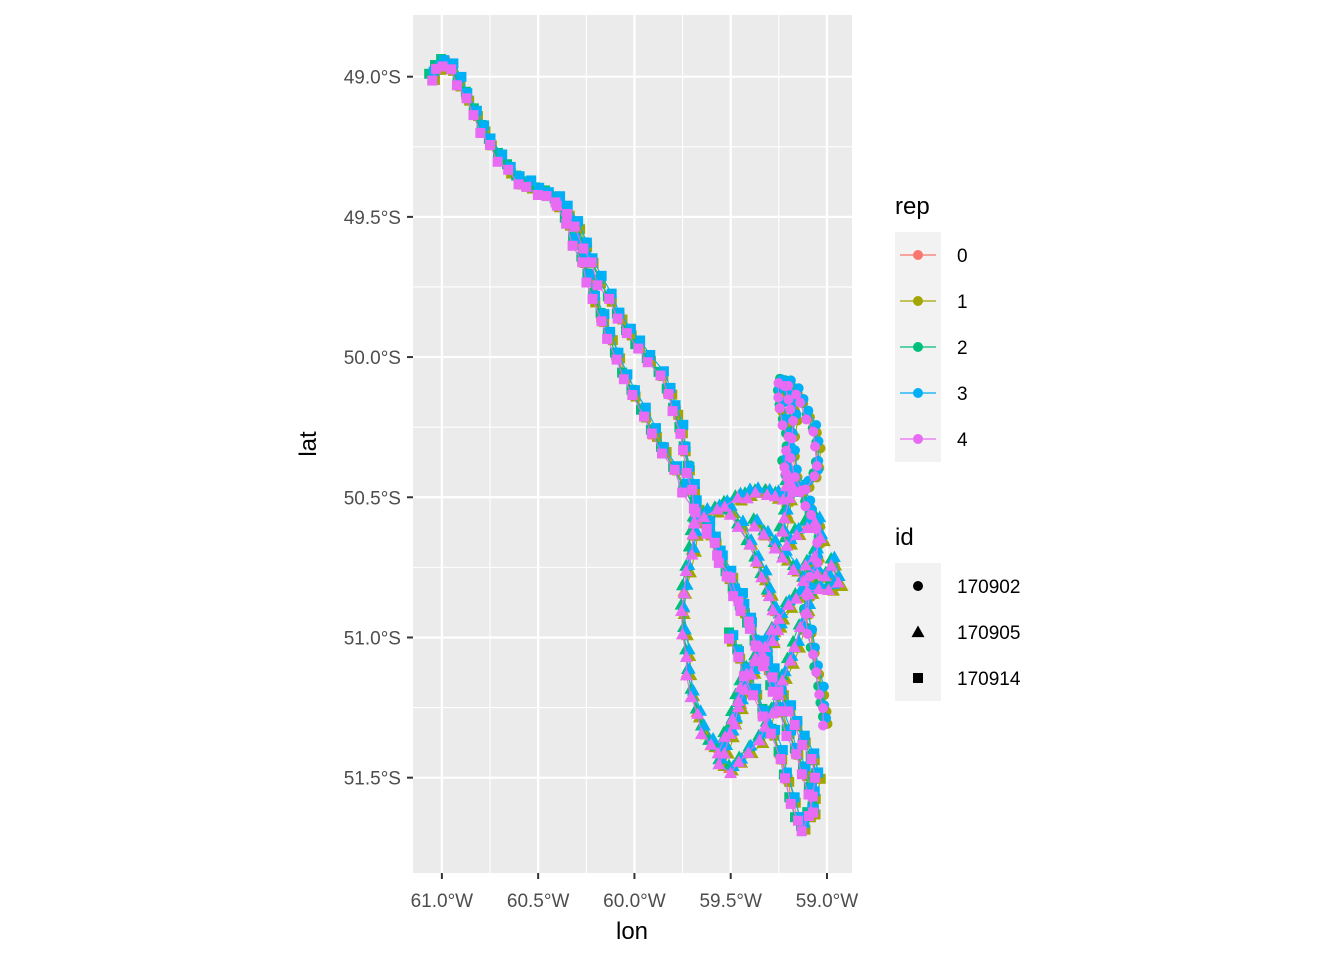 The height and width of the screenshot is (960, 1344). What do you see at coordinates (442, 901) in the screenshot?
I see `x-tick-label: 61.0°W` at bounding box center [442, 901].